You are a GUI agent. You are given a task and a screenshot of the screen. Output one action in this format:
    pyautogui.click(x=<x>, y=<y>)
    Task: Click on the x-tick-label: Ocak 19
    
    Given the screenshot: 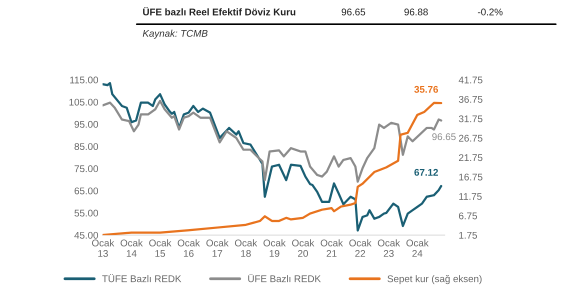 What is the action you would take?
    pyautogui.click(x=275, y=248)
    